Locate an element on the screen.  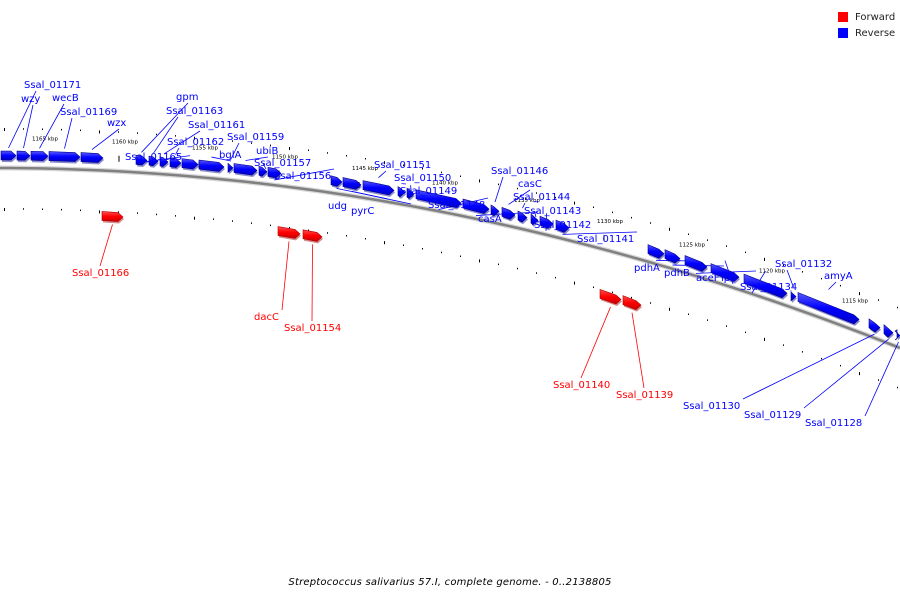
gene-label-reverse: udg is located at coordinates (337, 206).